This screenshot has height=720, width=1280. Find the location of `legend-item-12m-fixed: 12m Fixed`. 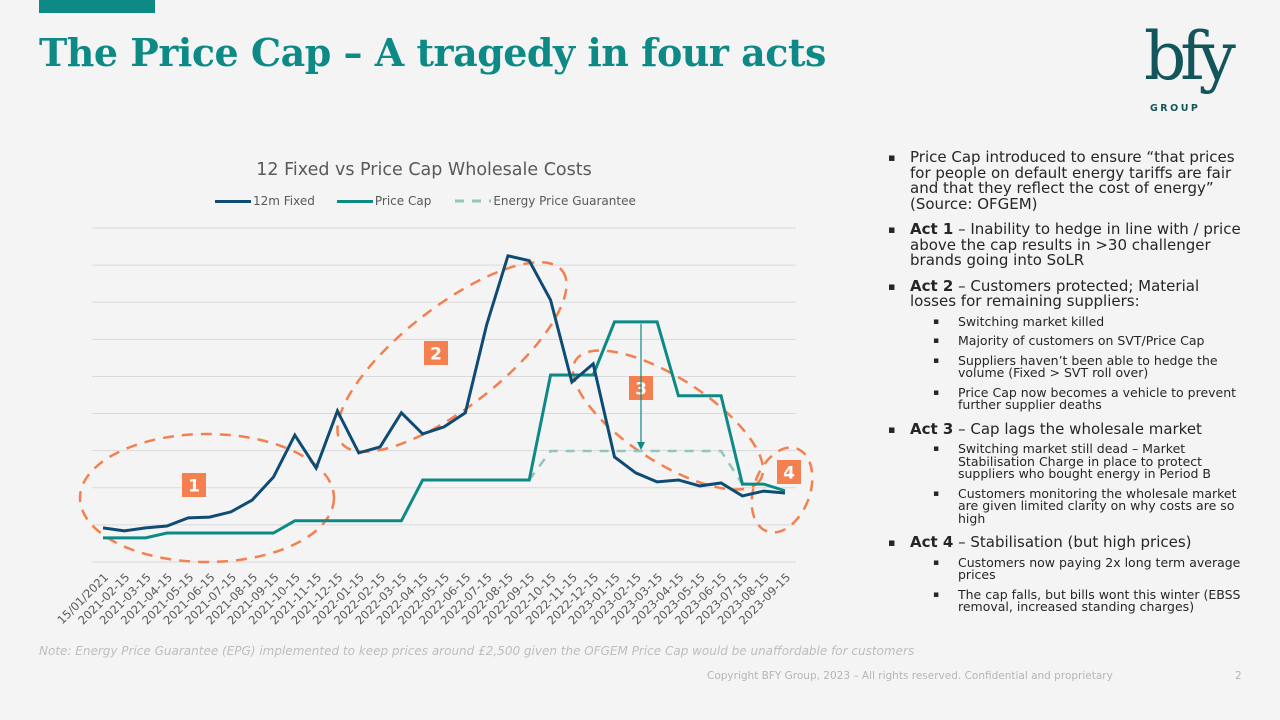

legend-item-12m-fixed: 12m Fixed is located at coordinates (265, 201).